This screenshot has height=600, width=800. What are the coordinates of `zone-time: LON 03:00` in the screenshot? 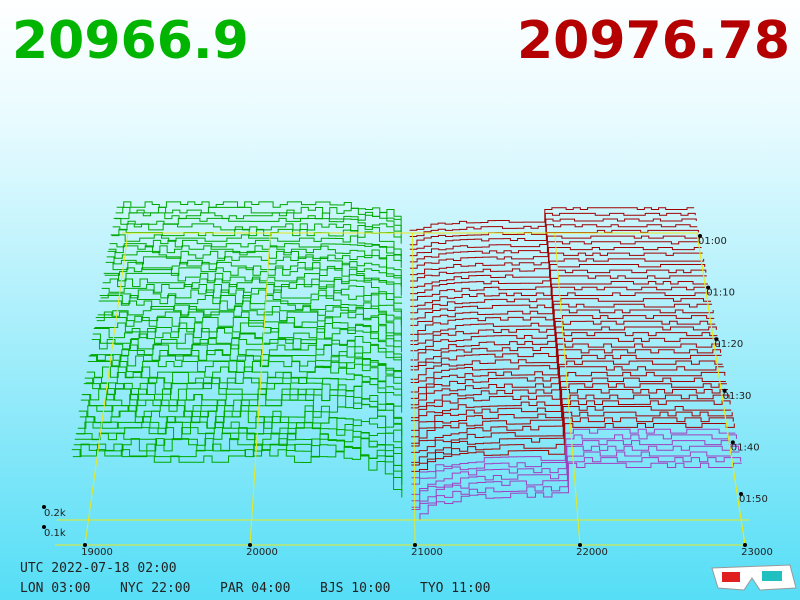 It's located at (55, 588).